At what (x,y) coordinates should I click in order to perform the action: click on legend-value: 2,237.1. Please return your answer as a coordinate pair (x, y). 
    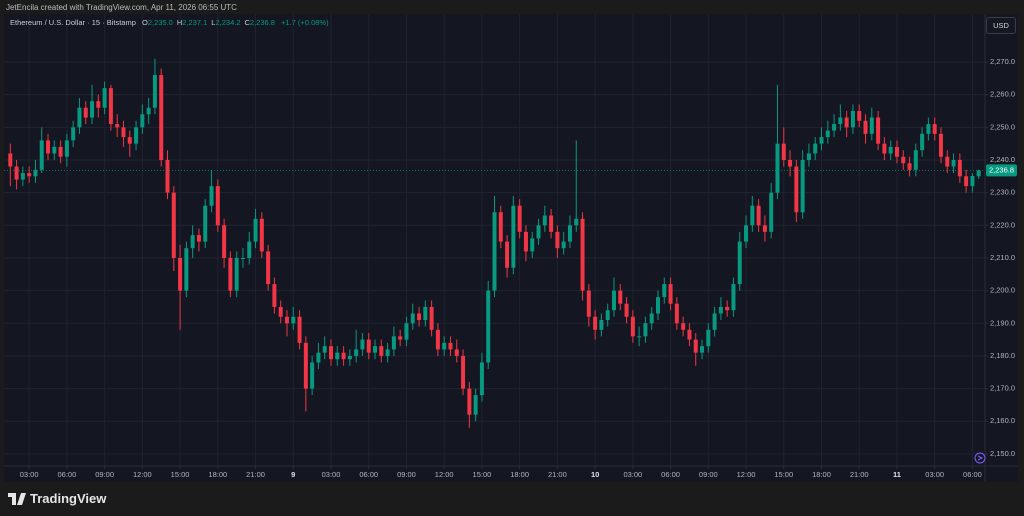
    Looking at the image, I should click on (195, 22).